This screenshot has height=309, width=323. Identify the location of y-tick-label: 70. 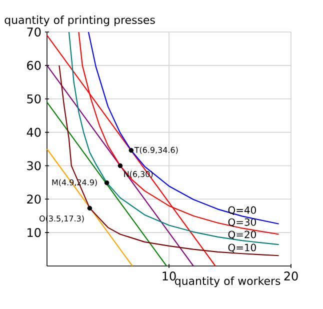
(34, 32).